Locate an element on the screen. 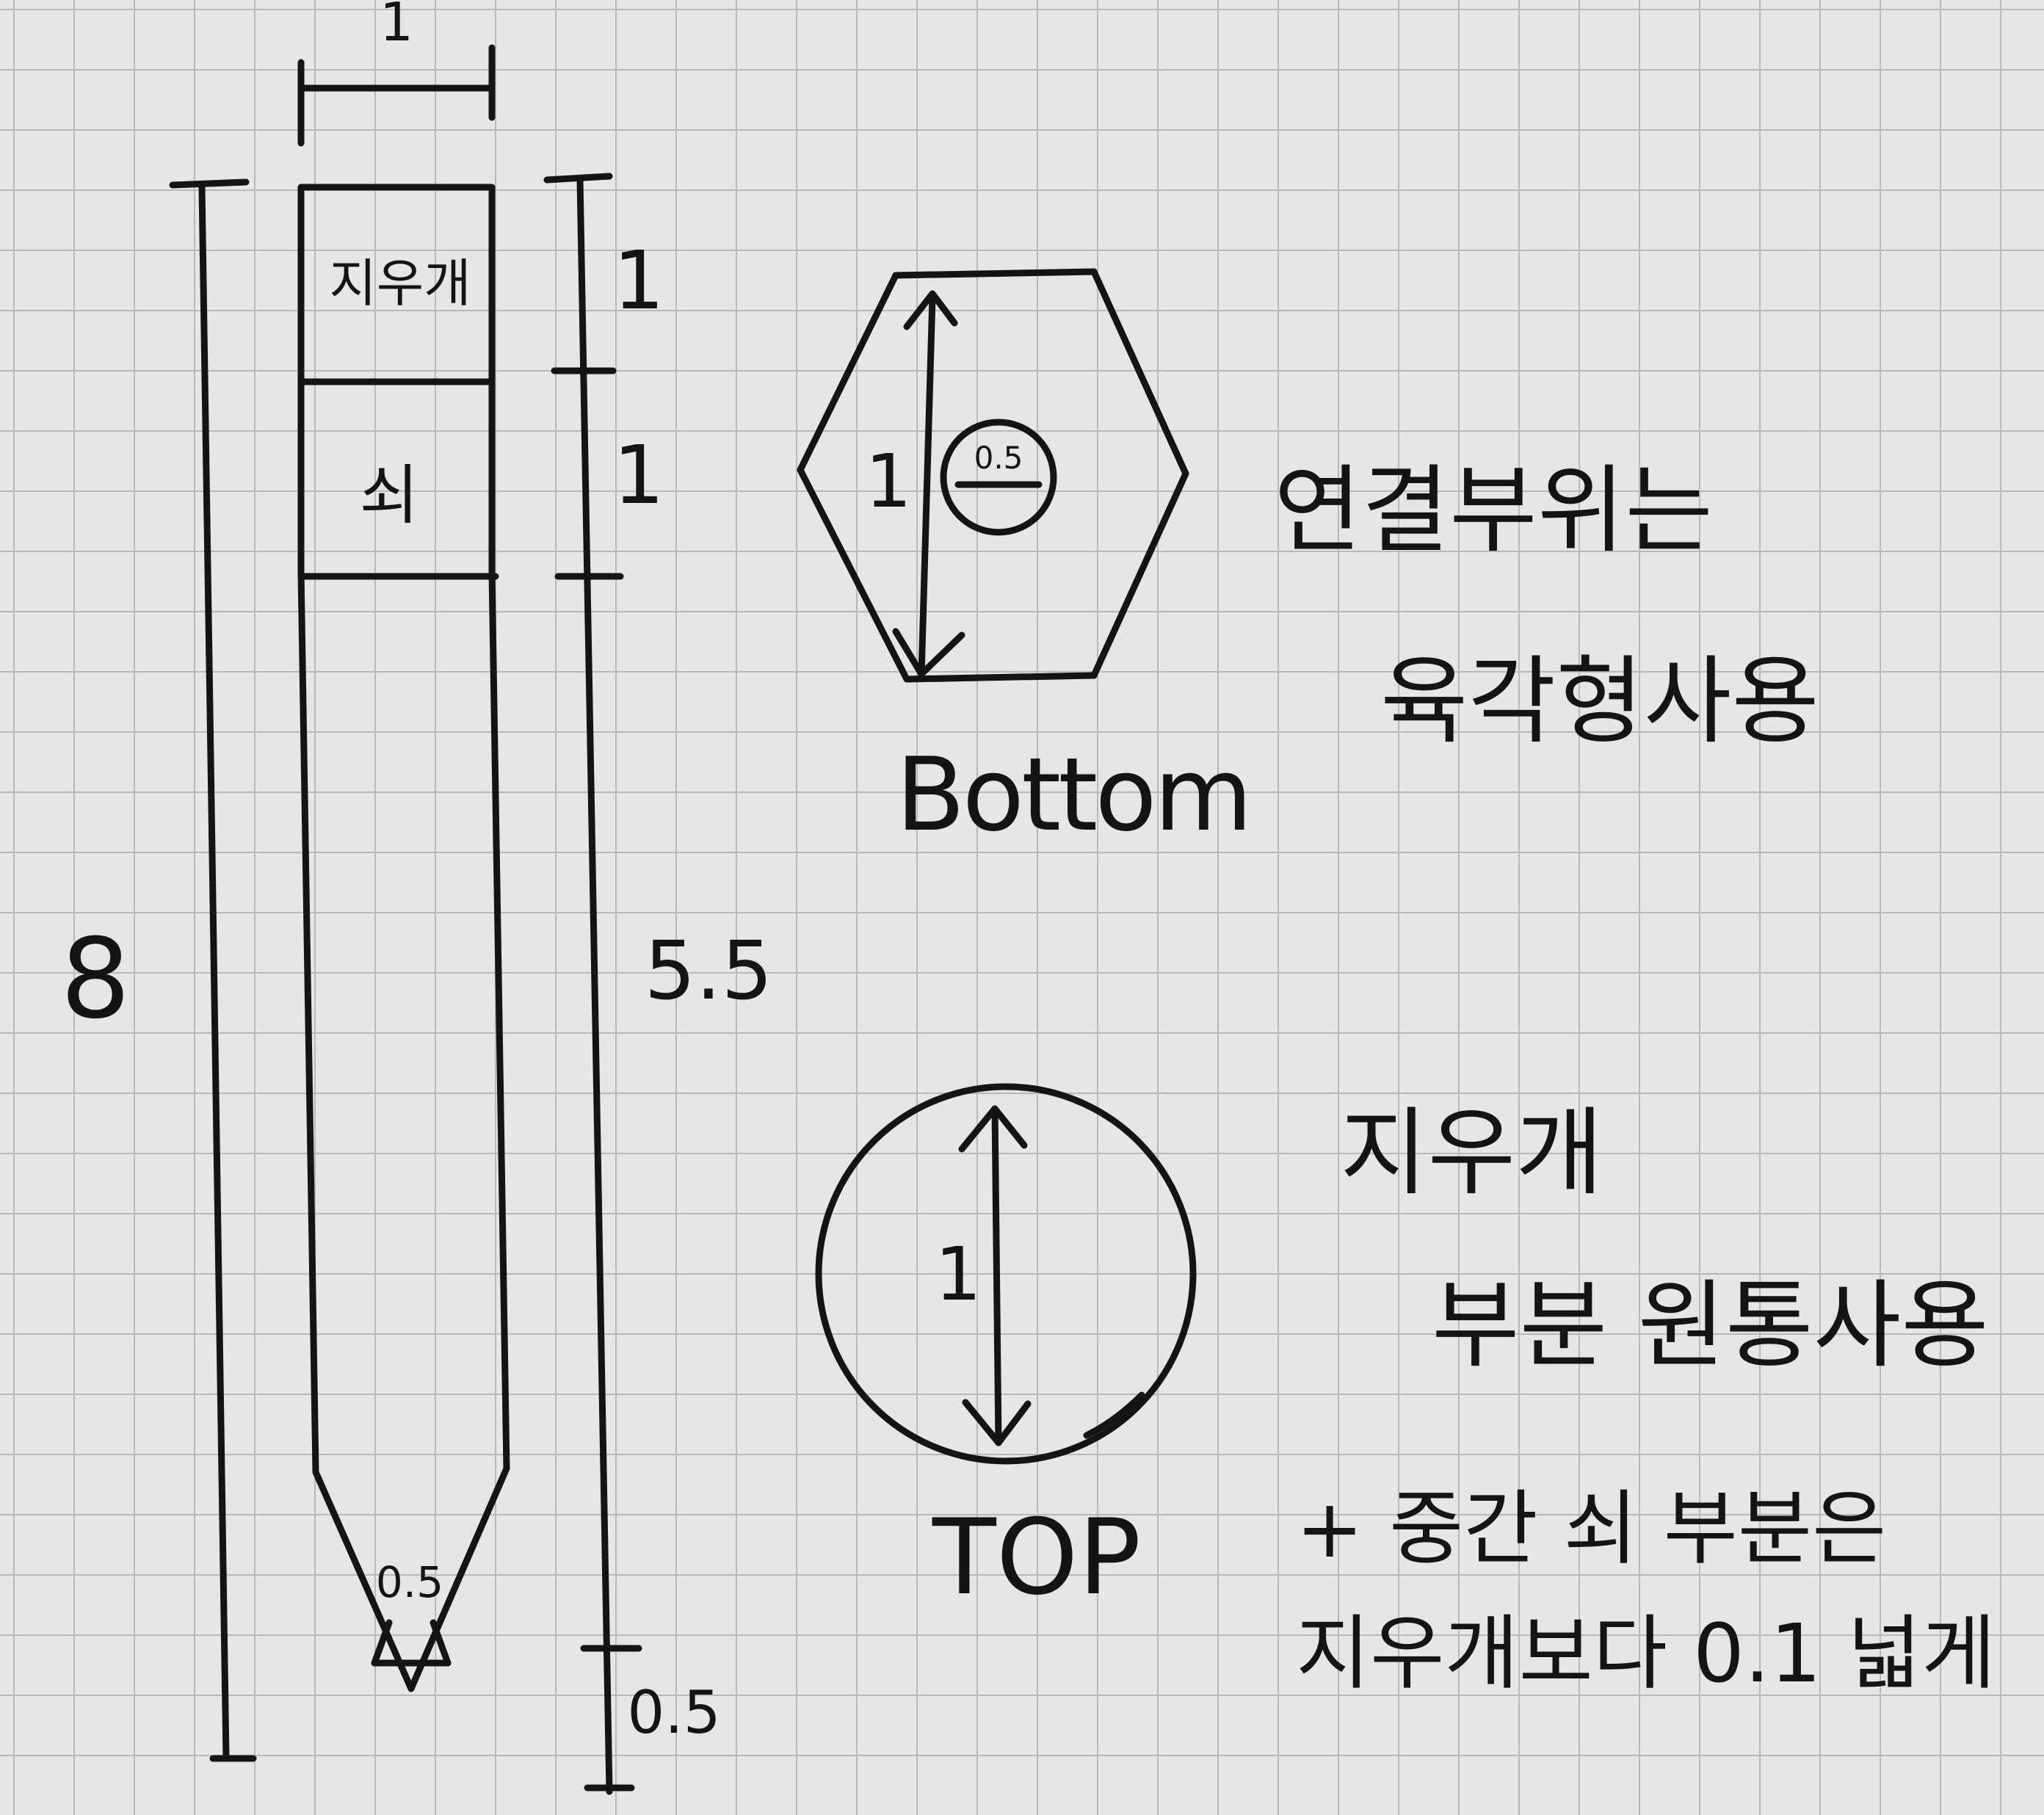  total-length-label: 8 is located at coordinates (95, 979).